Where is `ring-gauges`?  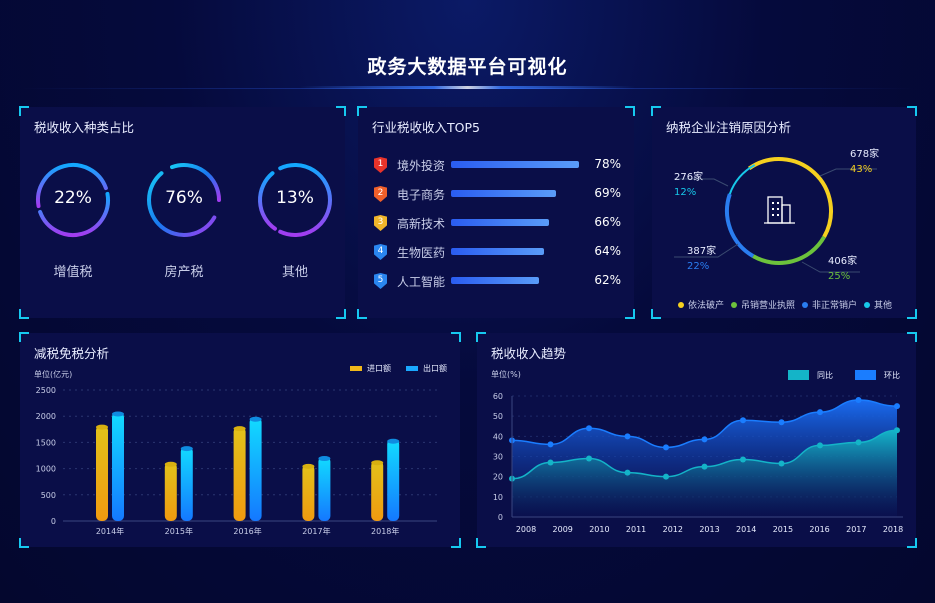 ring-gauges is located at coordinates (184, 200).